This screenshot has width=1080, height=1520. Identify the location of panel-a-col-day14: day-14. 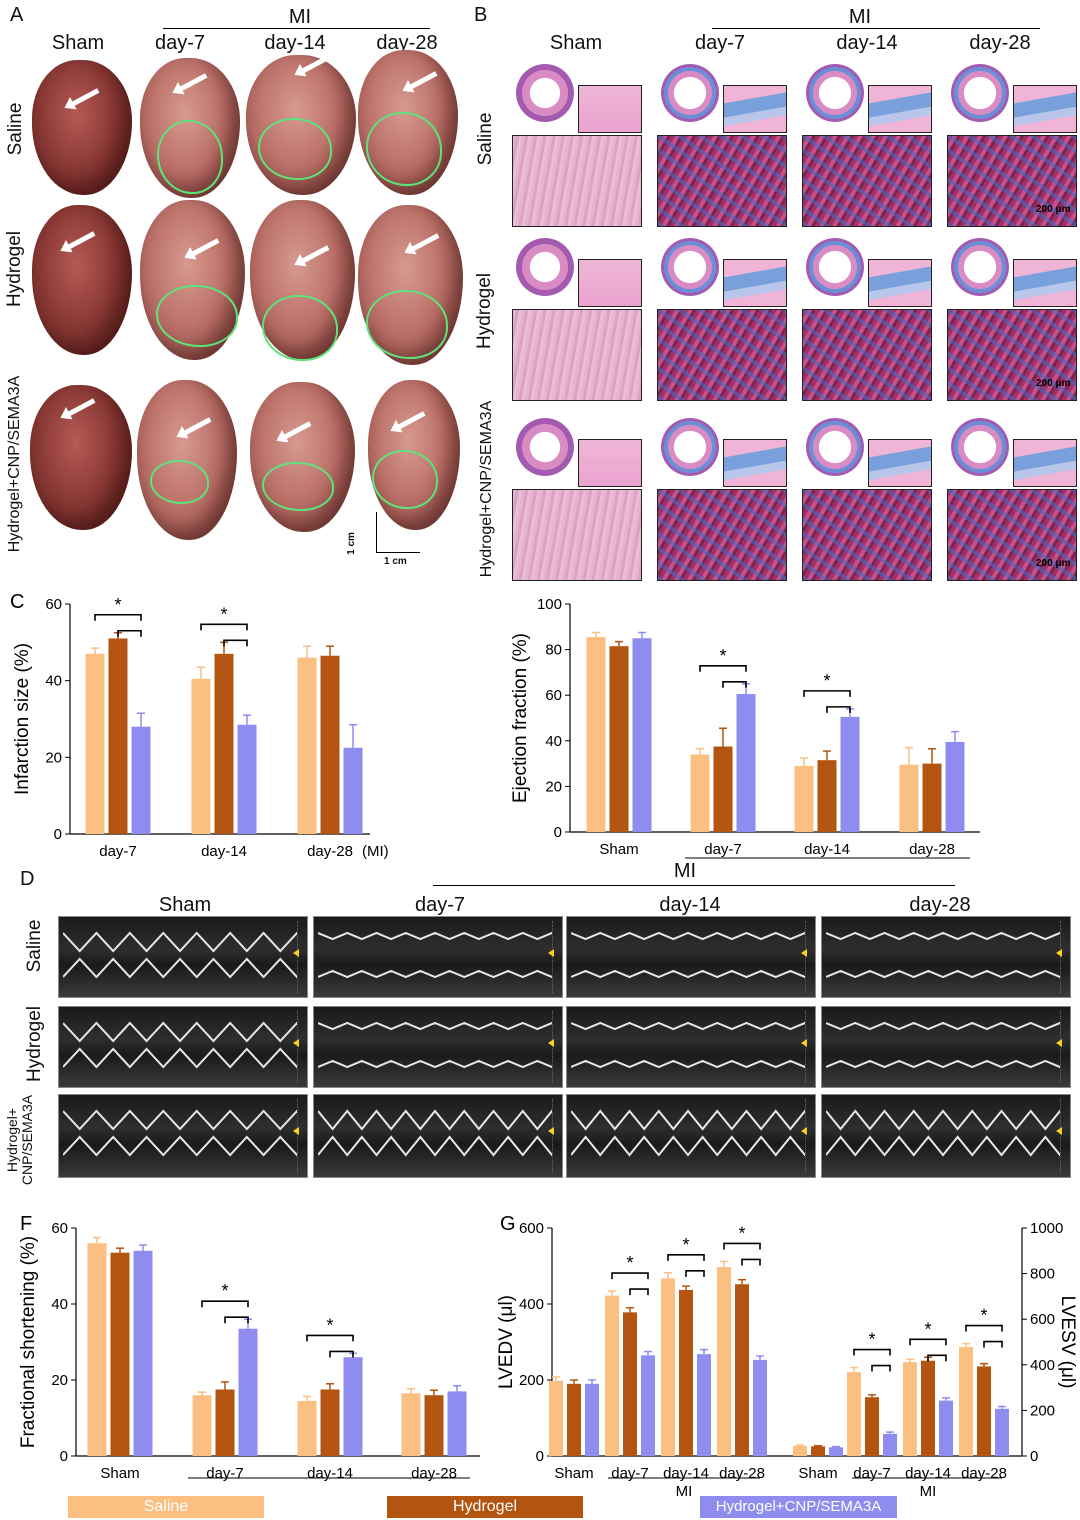
(295, 43).